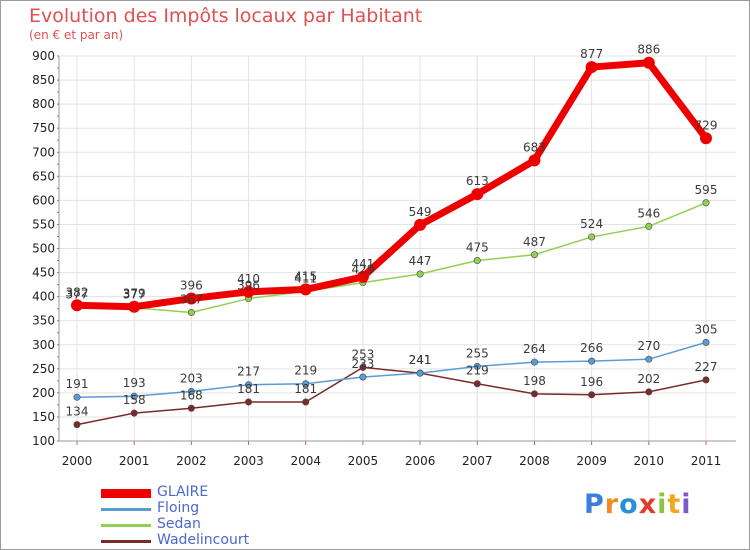 This screenshot has height=550, width=750. What do you see at coordinates (191, 461) in the screenshot?
I see `x-tick-label: 2002` at bounding box center [191, 461].